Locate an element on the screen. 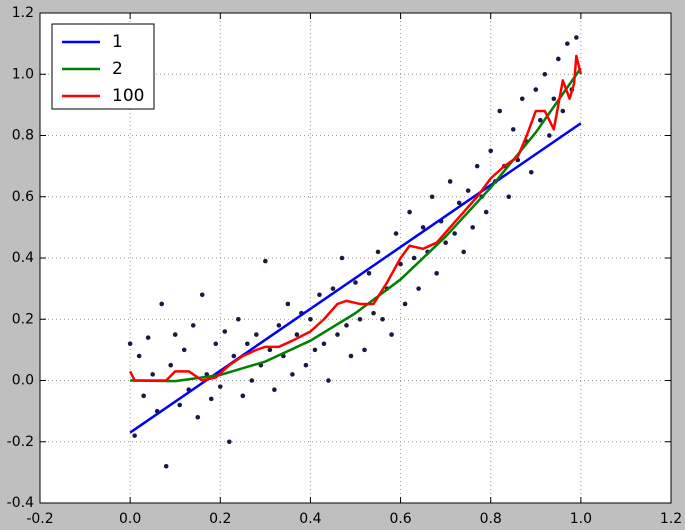 This screenshot has width=685, height=530. y-tick-label: 0.8 is located at coordinates (23, 136).